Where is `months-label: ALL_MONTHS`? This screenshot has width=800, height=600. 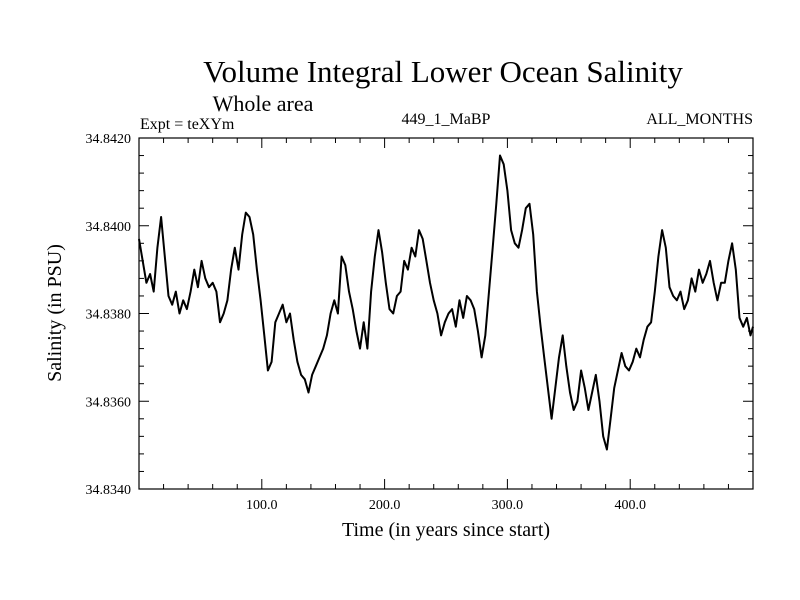
months-label: ALL_MONTHS is located at coordinates (699, 119).